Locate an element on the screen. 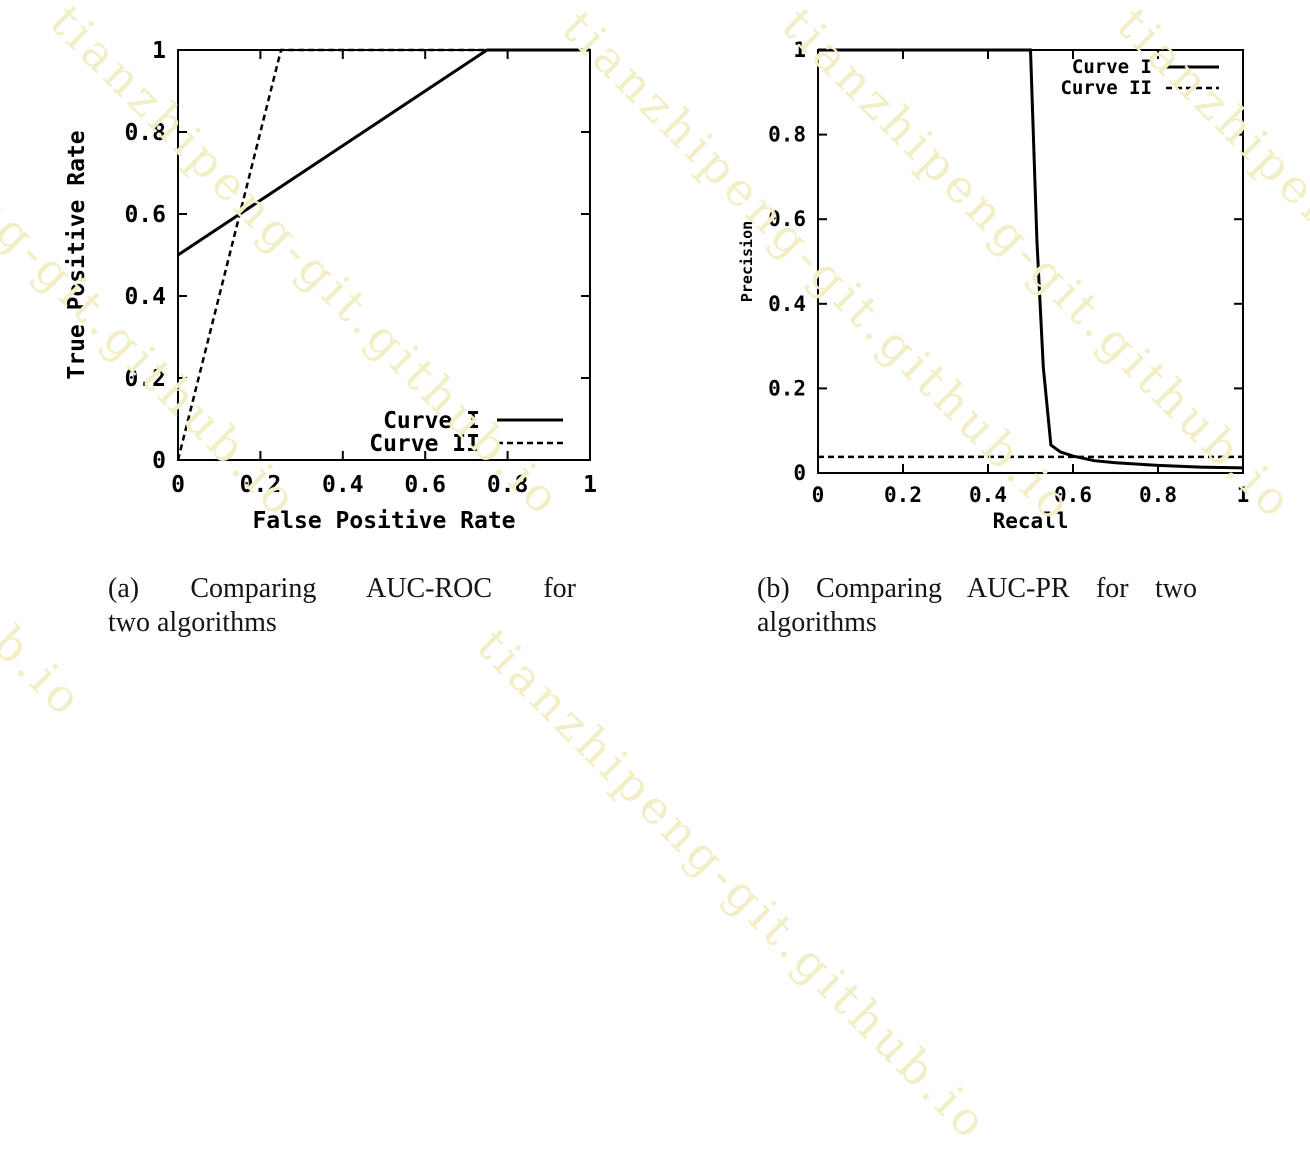  roc-y-tick-label: 0.4 is located at coordinates (145, 297).